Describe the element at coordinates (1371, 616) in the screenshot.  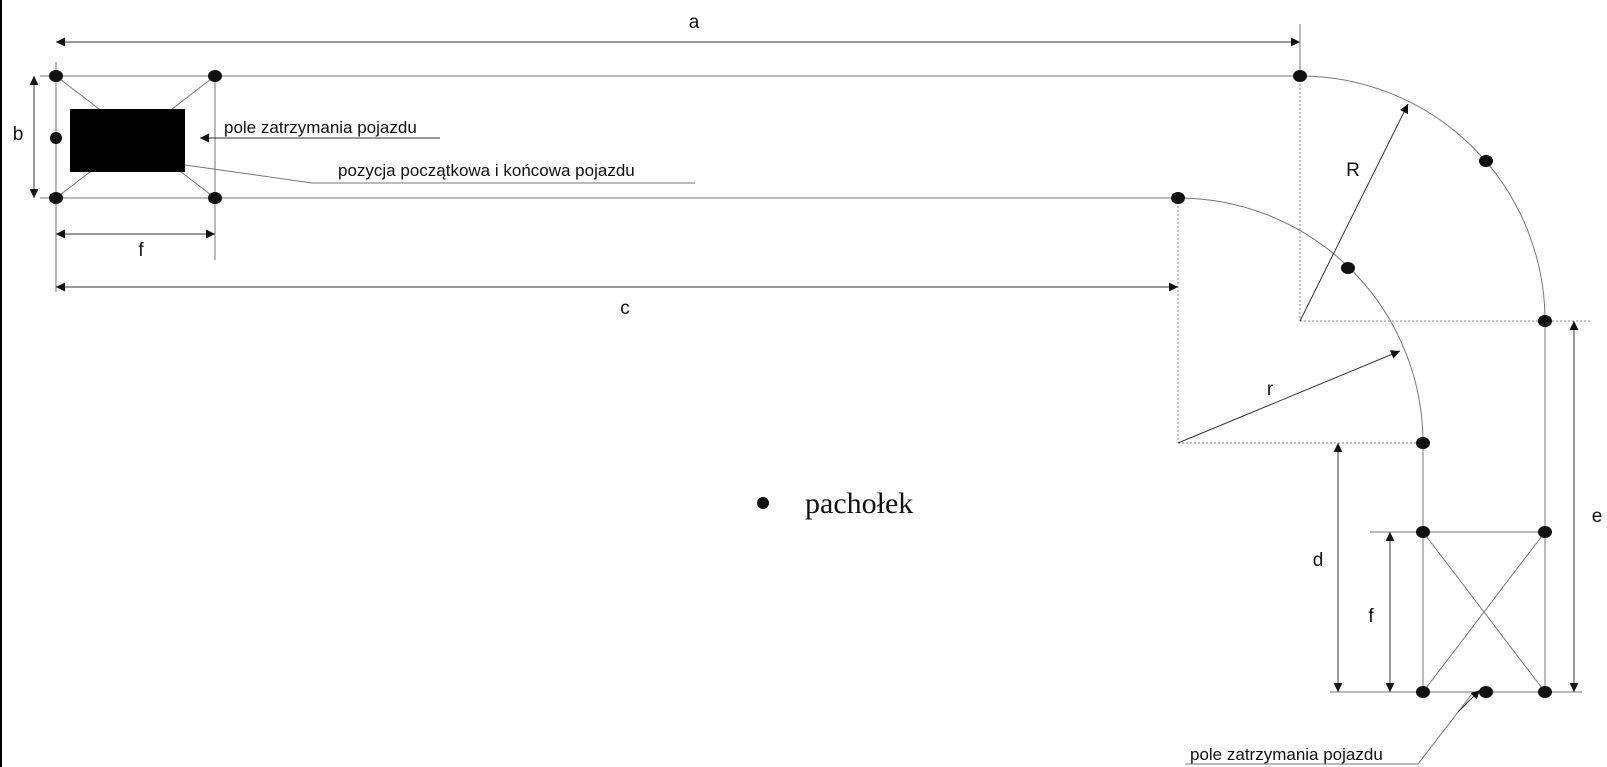
I see `label-f-bottom: f` at that location.